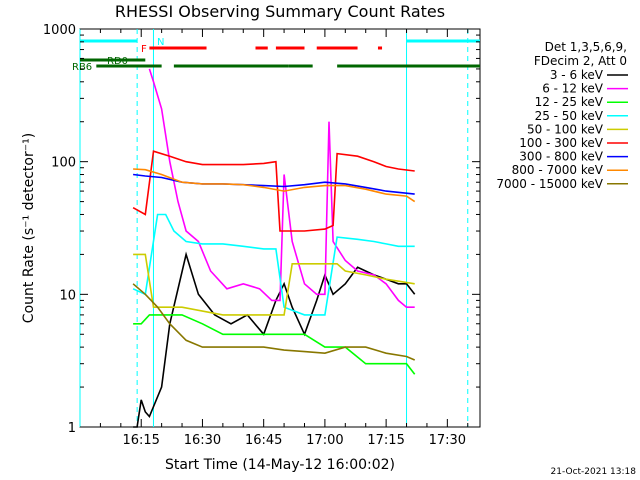 Image resolution: width=640 pixels, height=480 pixels. Describe the element at coordinates (385, 440) in the screenshot. I see `x-tick-label-4: 17:15` at that location.